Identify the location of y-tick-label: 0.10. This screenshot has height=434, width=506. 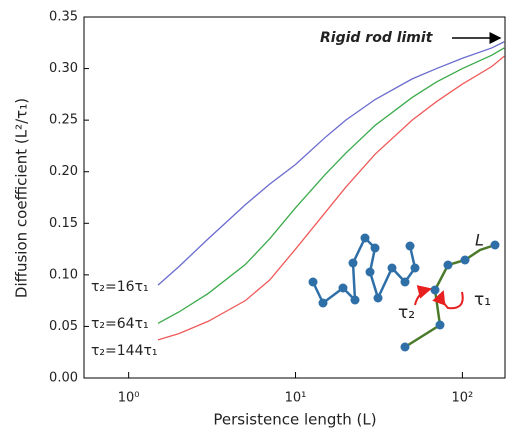
(63, 274).